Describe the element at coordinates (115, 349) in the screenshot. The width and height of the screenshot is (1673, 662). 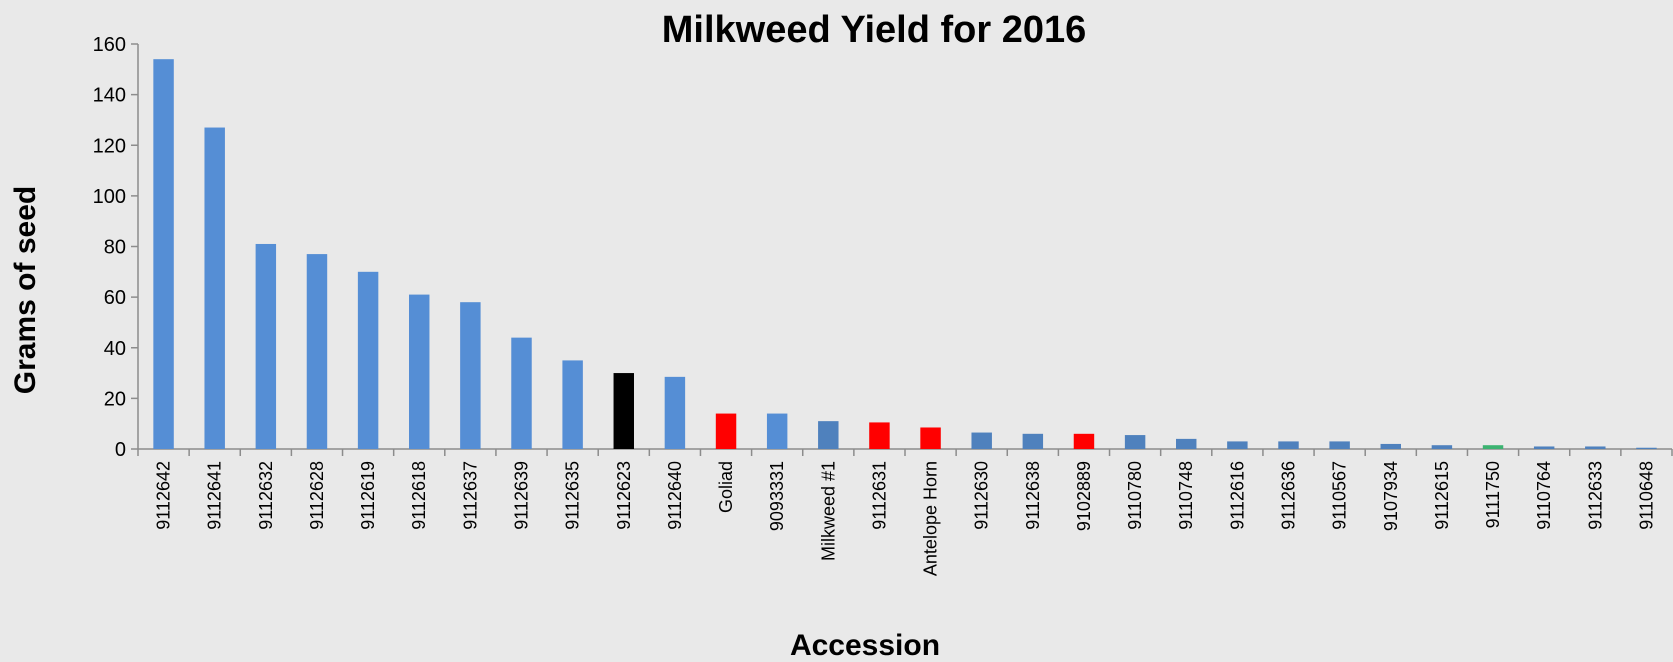
I see `y-tick-label: 40` at that location.